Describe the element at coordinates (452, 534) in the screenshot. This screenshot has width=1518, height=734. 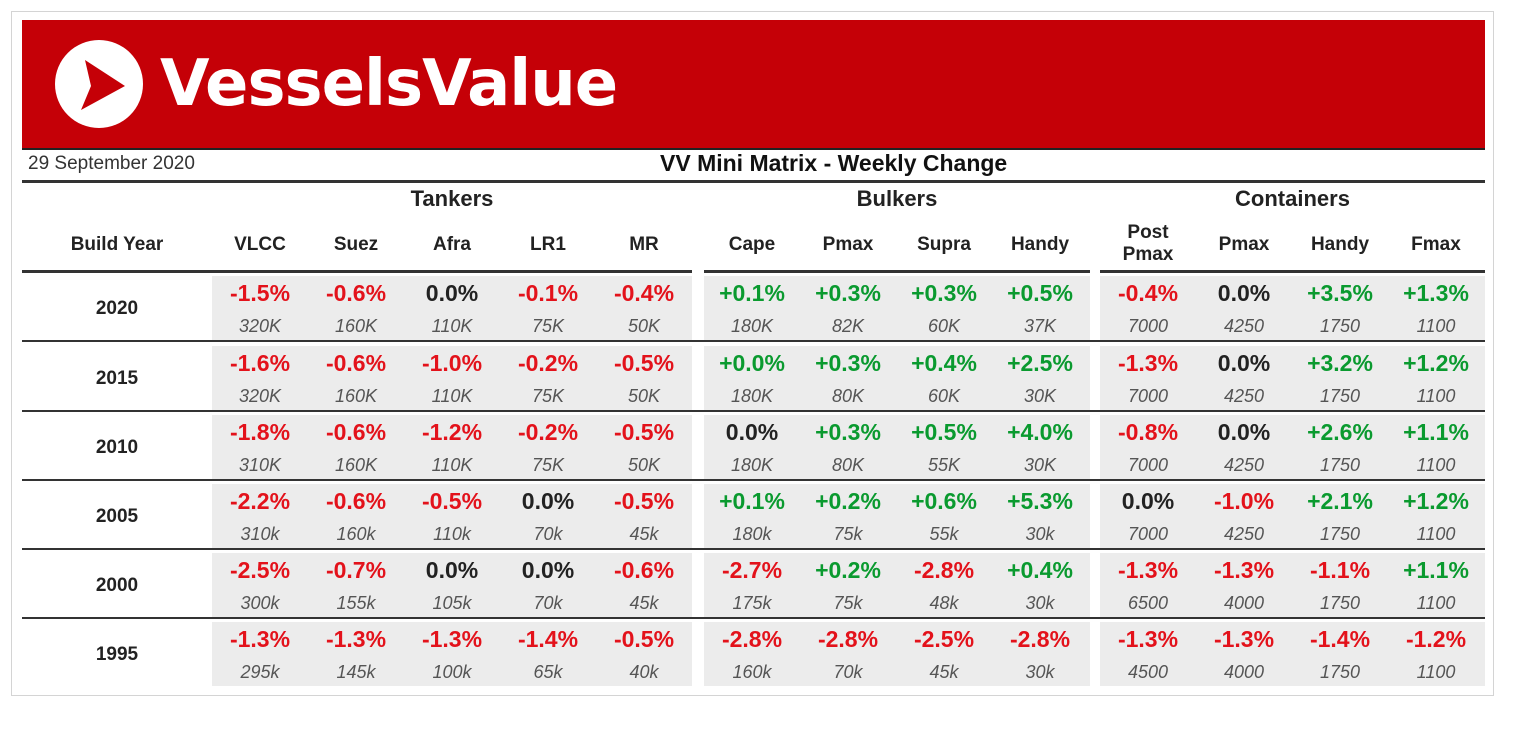
I see `vessel-size: 110k` at that location.